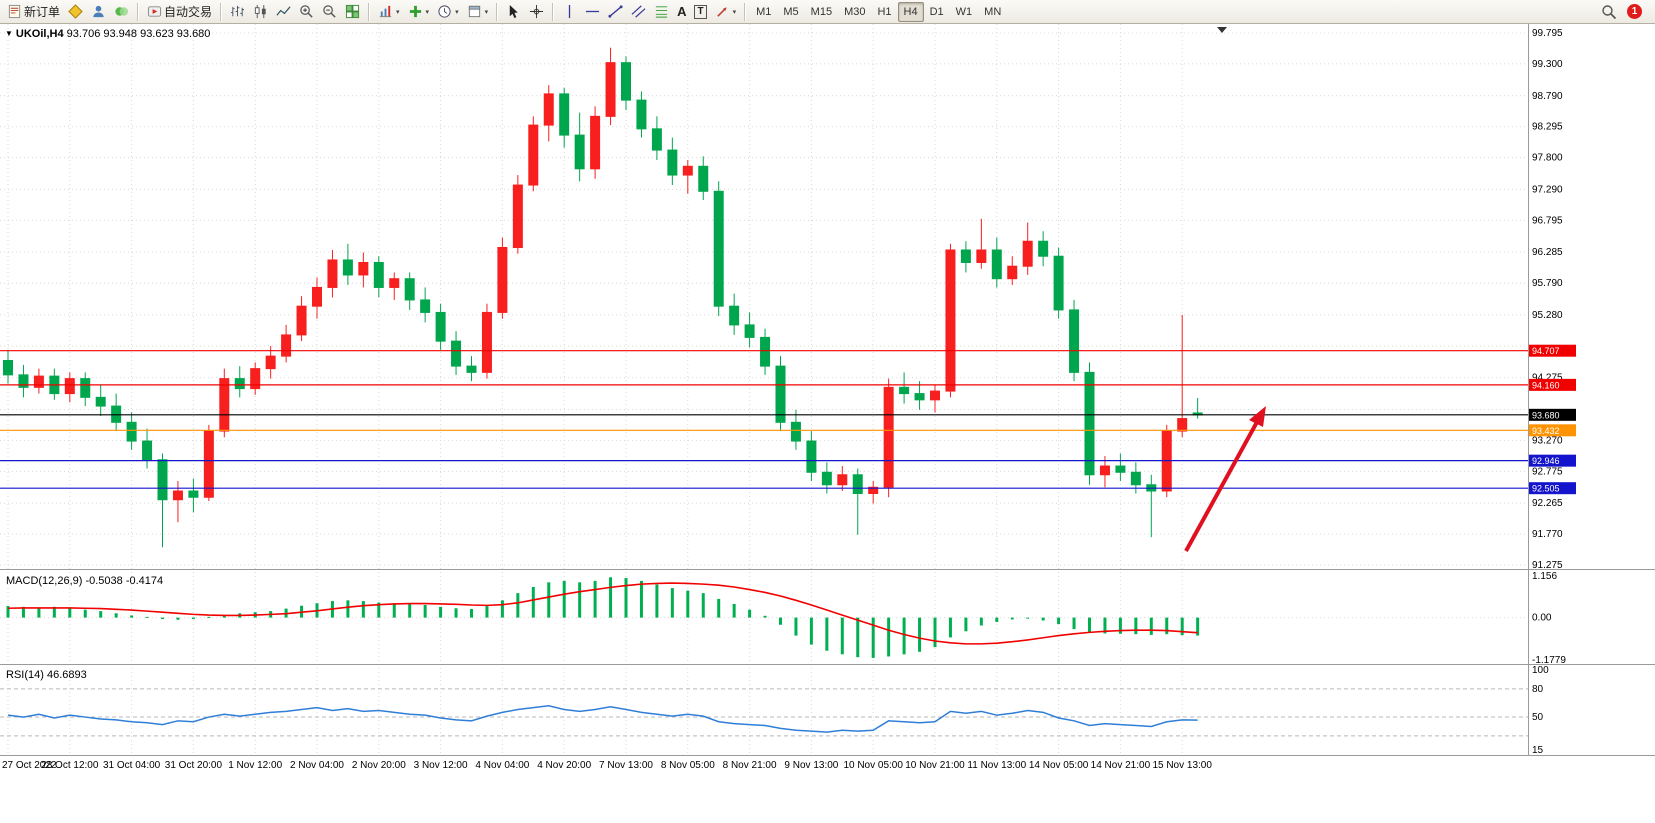  I want to click on timeframe-w1-button: W1, so click(964, 12).